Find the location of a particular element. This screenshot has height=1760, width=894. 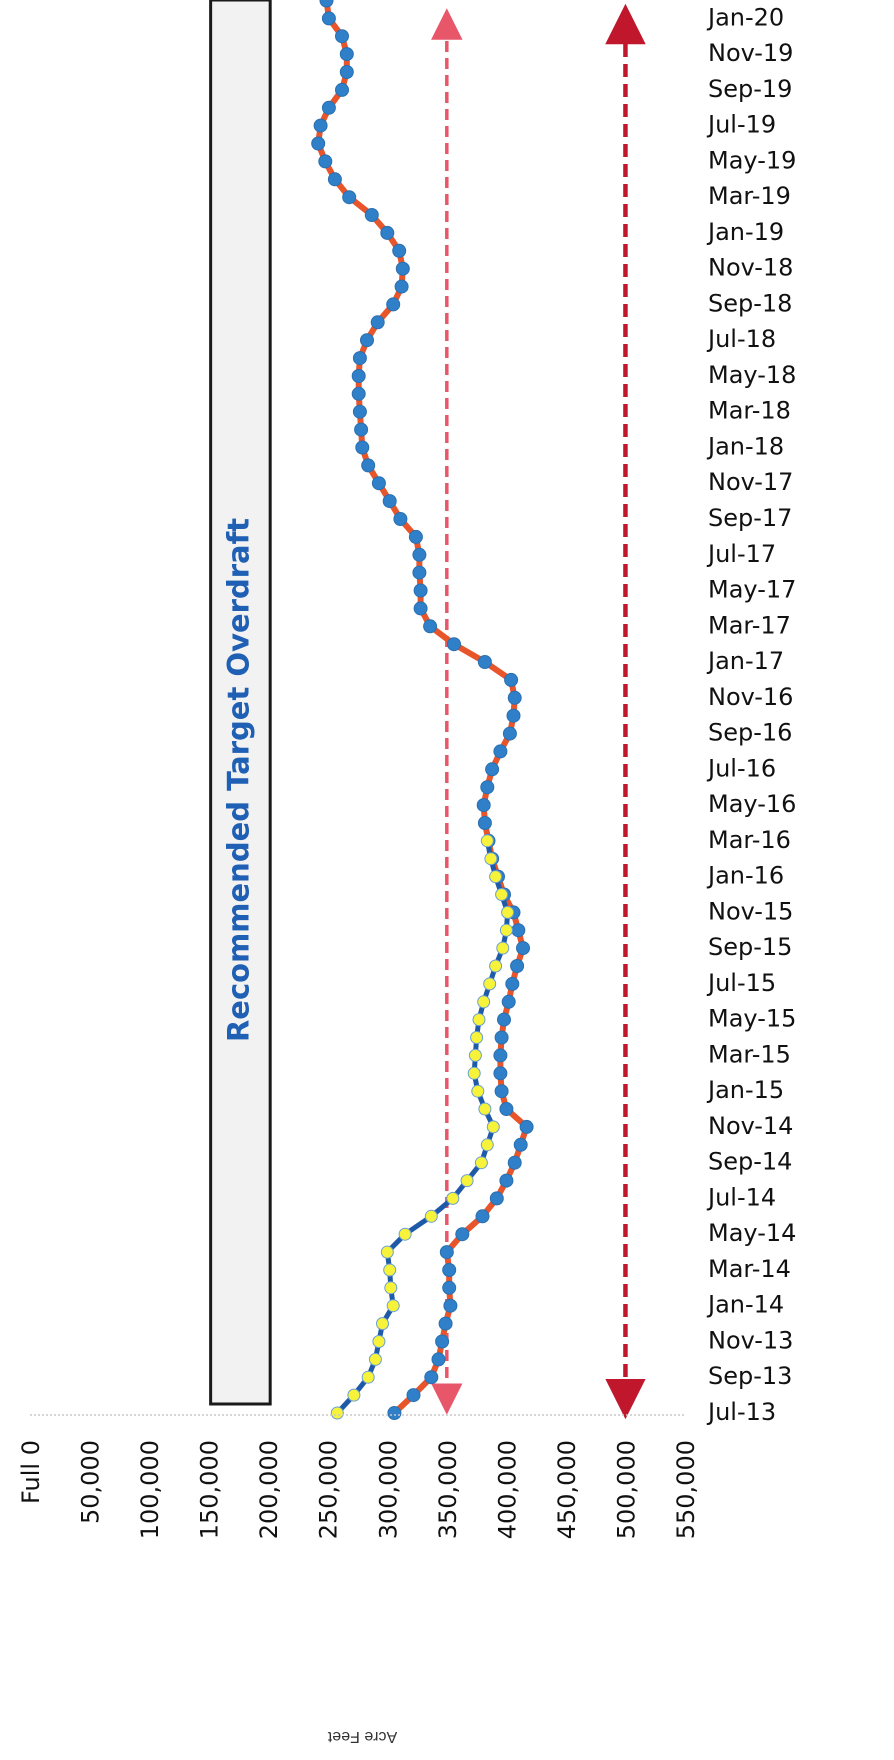

target-overdraft-label: Recommended Target Overdraft is located at coordinates (238, 780).